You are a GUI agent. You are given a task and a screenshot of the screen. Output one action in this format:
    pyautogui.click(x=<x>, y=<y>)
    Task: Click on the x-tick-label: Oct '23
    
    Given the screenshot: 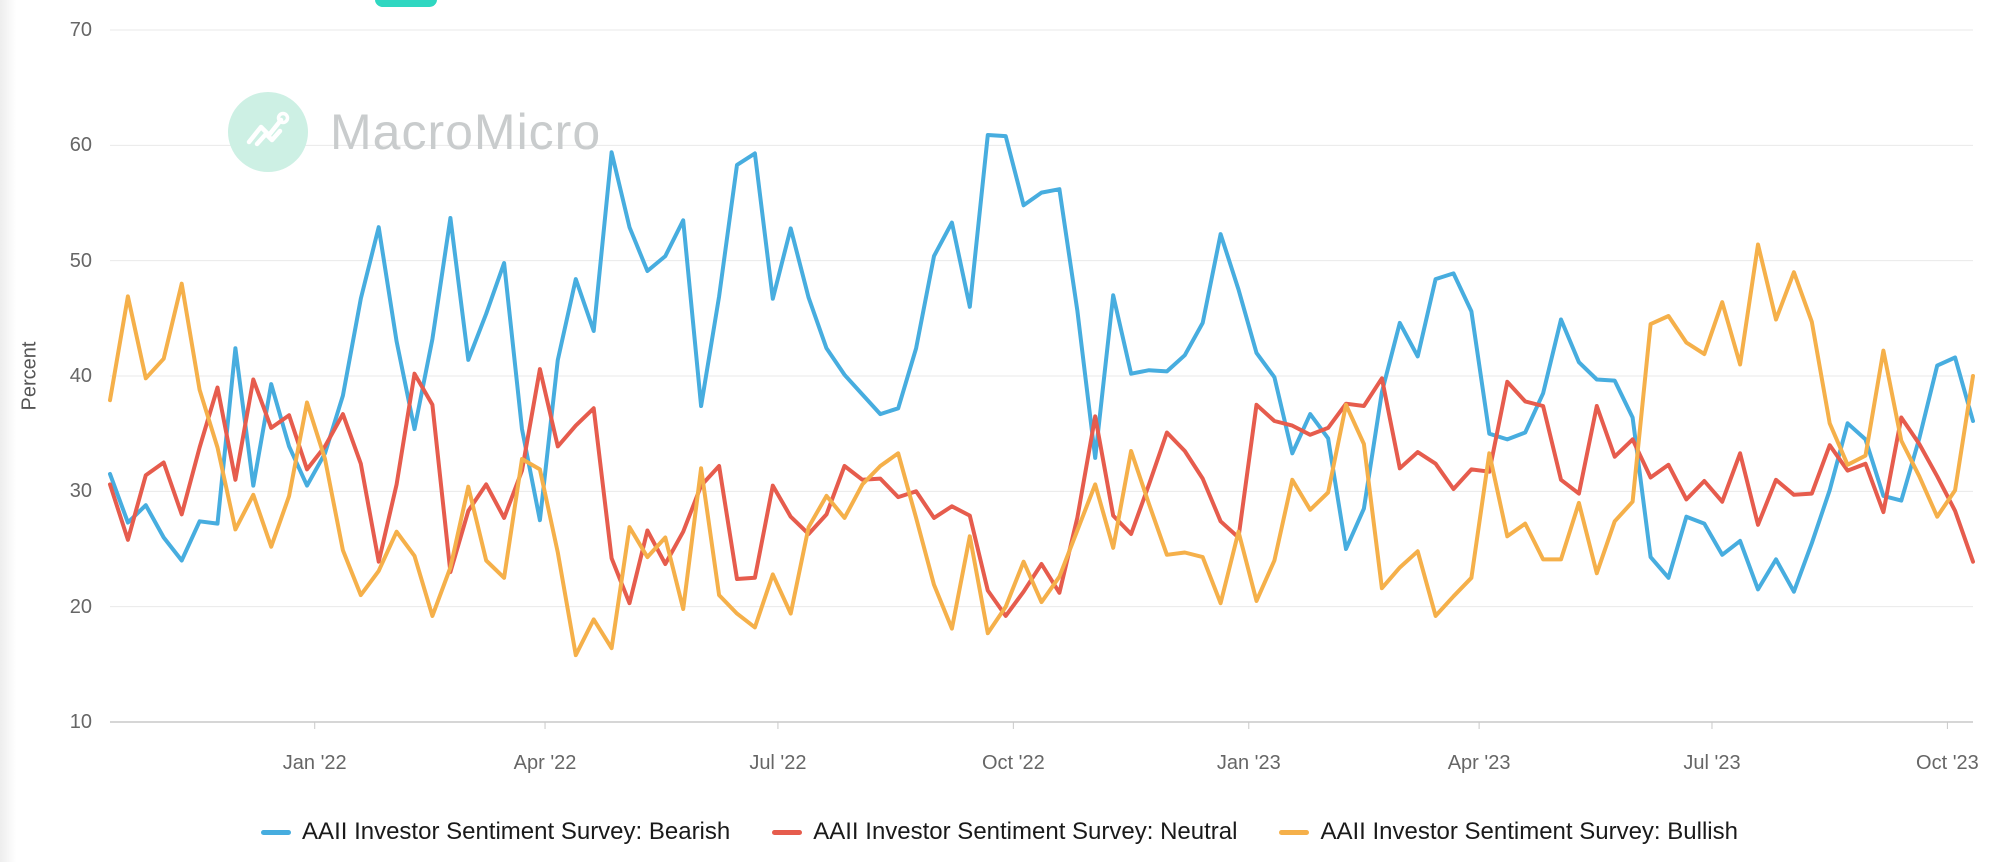 What is the action you would take?
    pyautogui.click(x=1947, y=763)
    